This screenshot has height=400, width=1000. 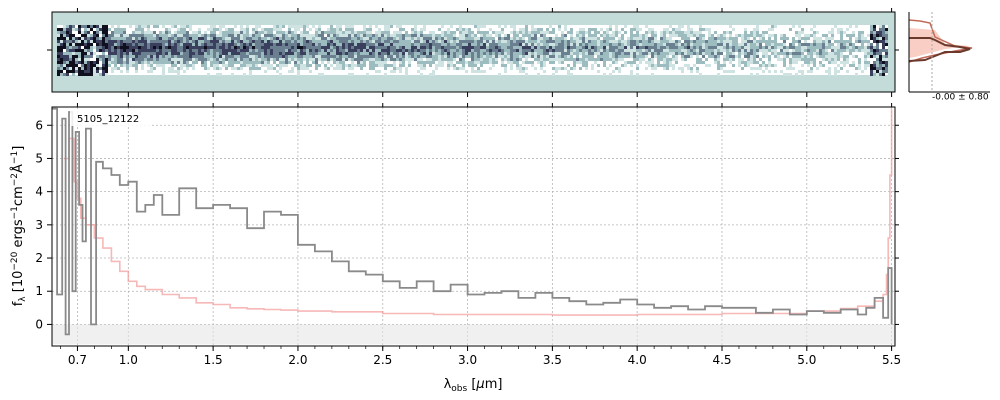 I want to click on x-tick-label: 2.5, so click(x=382, y=360).